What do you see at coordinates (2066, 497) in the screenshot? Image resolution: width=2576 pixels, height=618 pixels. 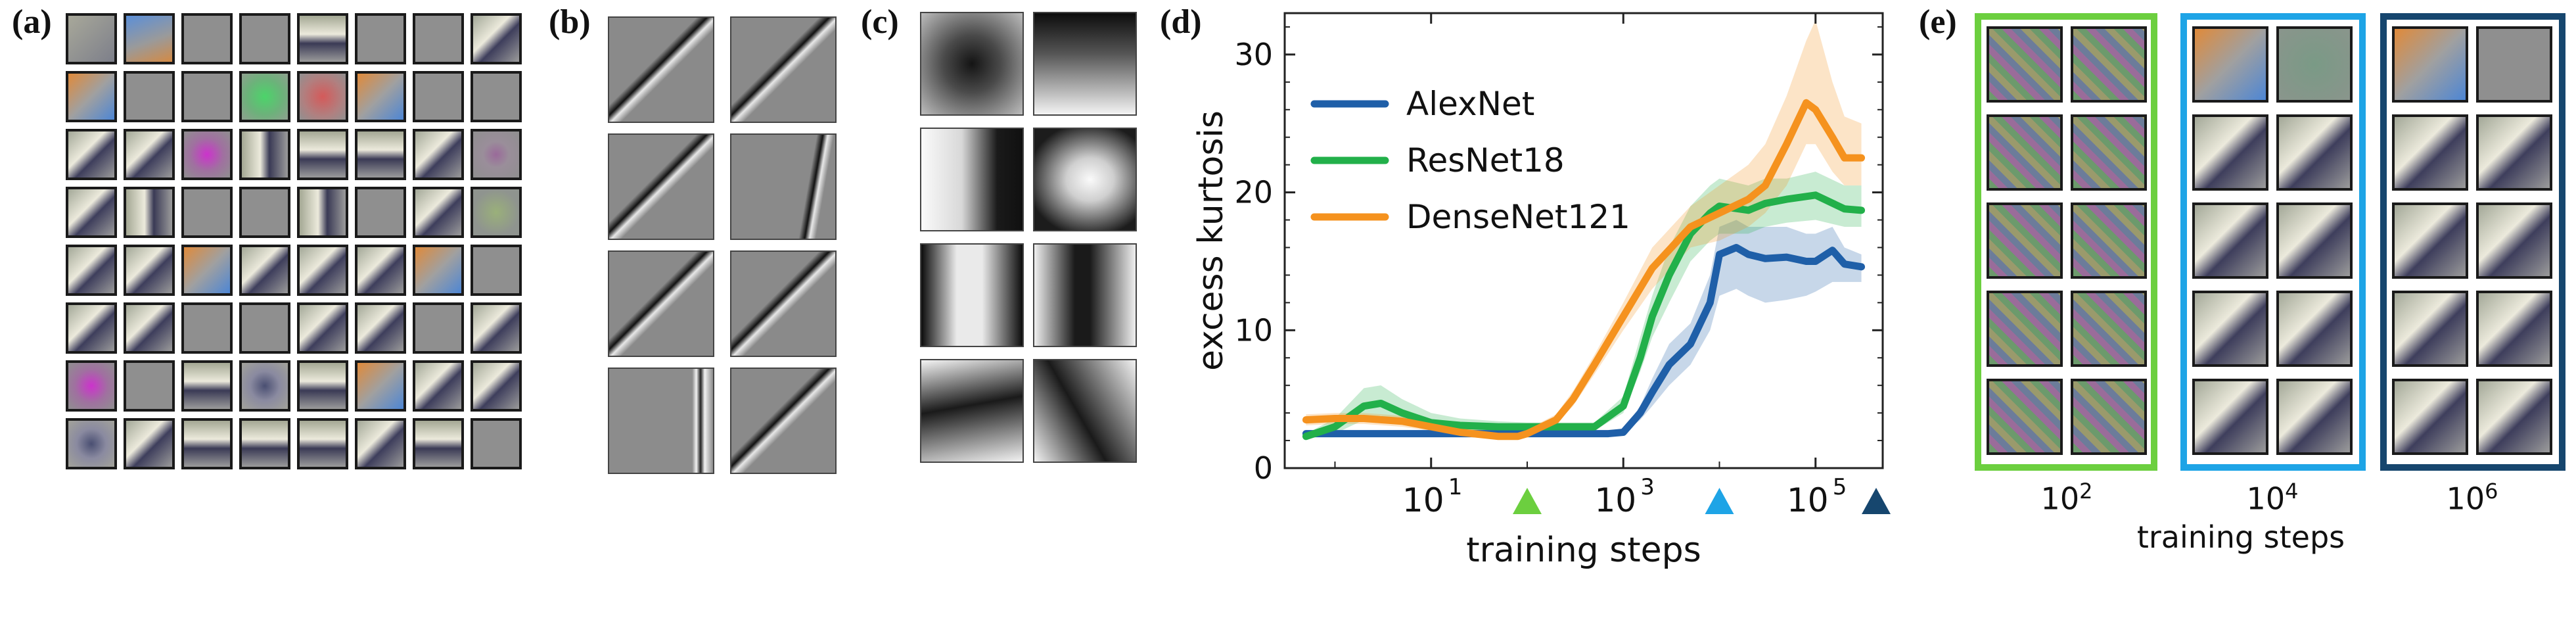 I see `panel-e-group-1e2-label: 102` at bounding box center [2066, 497].